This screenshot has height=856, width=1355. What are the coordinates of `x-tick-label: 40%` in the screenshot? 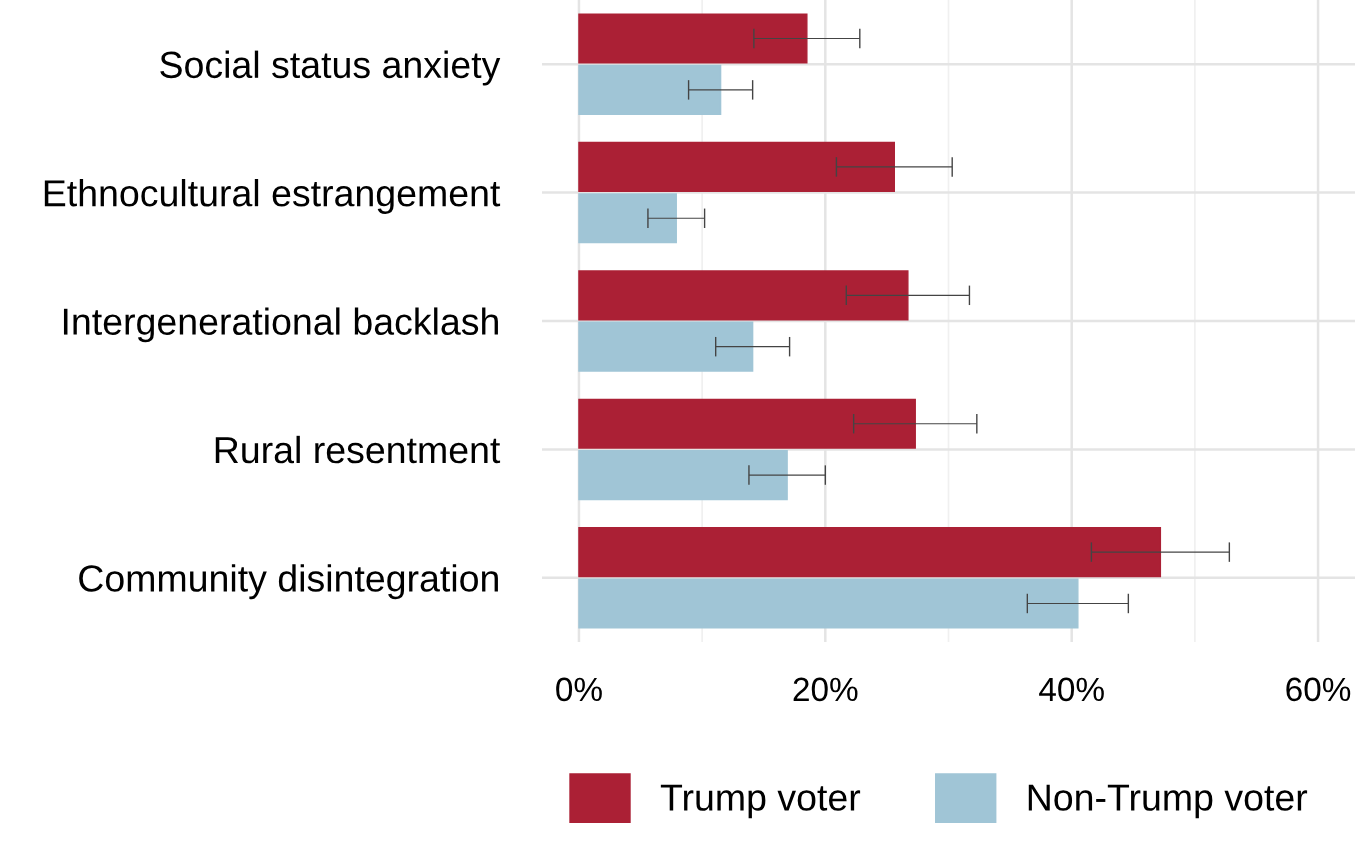 It's located at (1071, 689).